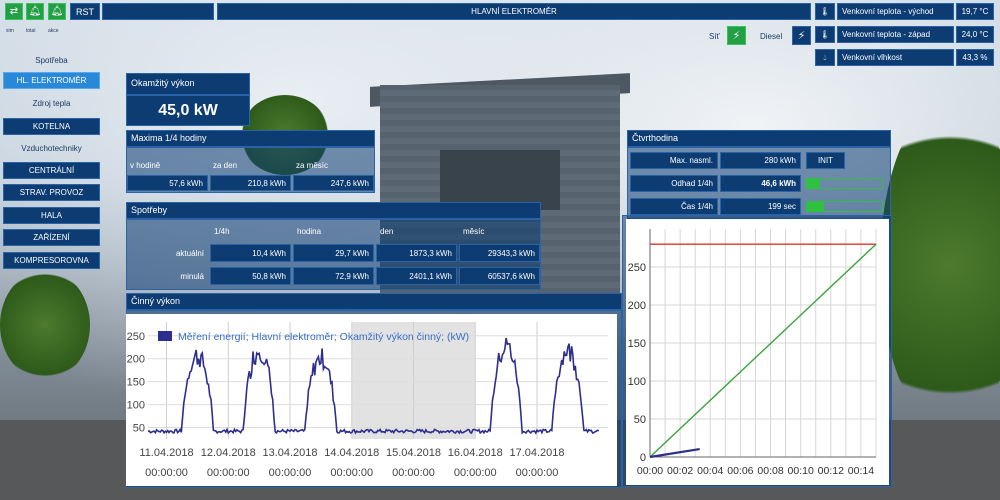 The height and width of the screenshot is (500, 1000). What do you see at coordinates (222, 231) in the screenshot?
I see `consumption-header: 1/4h` at bounding box center [222, 231].